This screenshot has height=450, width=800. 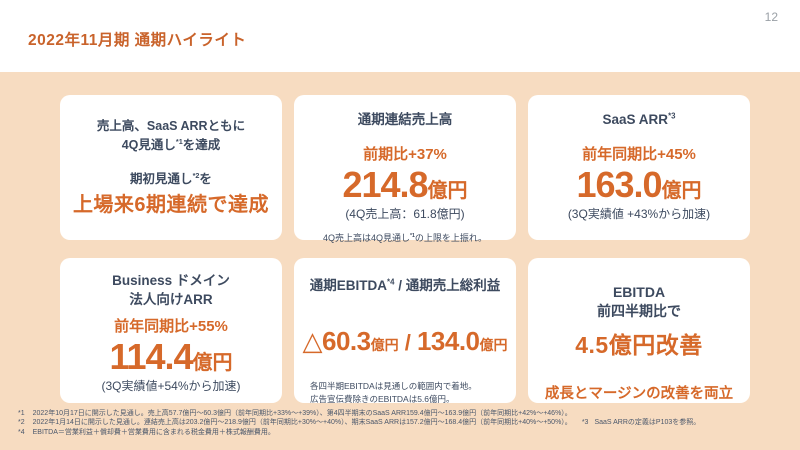 I want to click on card1-lines: 売上高、SaaS ARRともに 4Q見通し*1を達成, so click(x=171, y=136).